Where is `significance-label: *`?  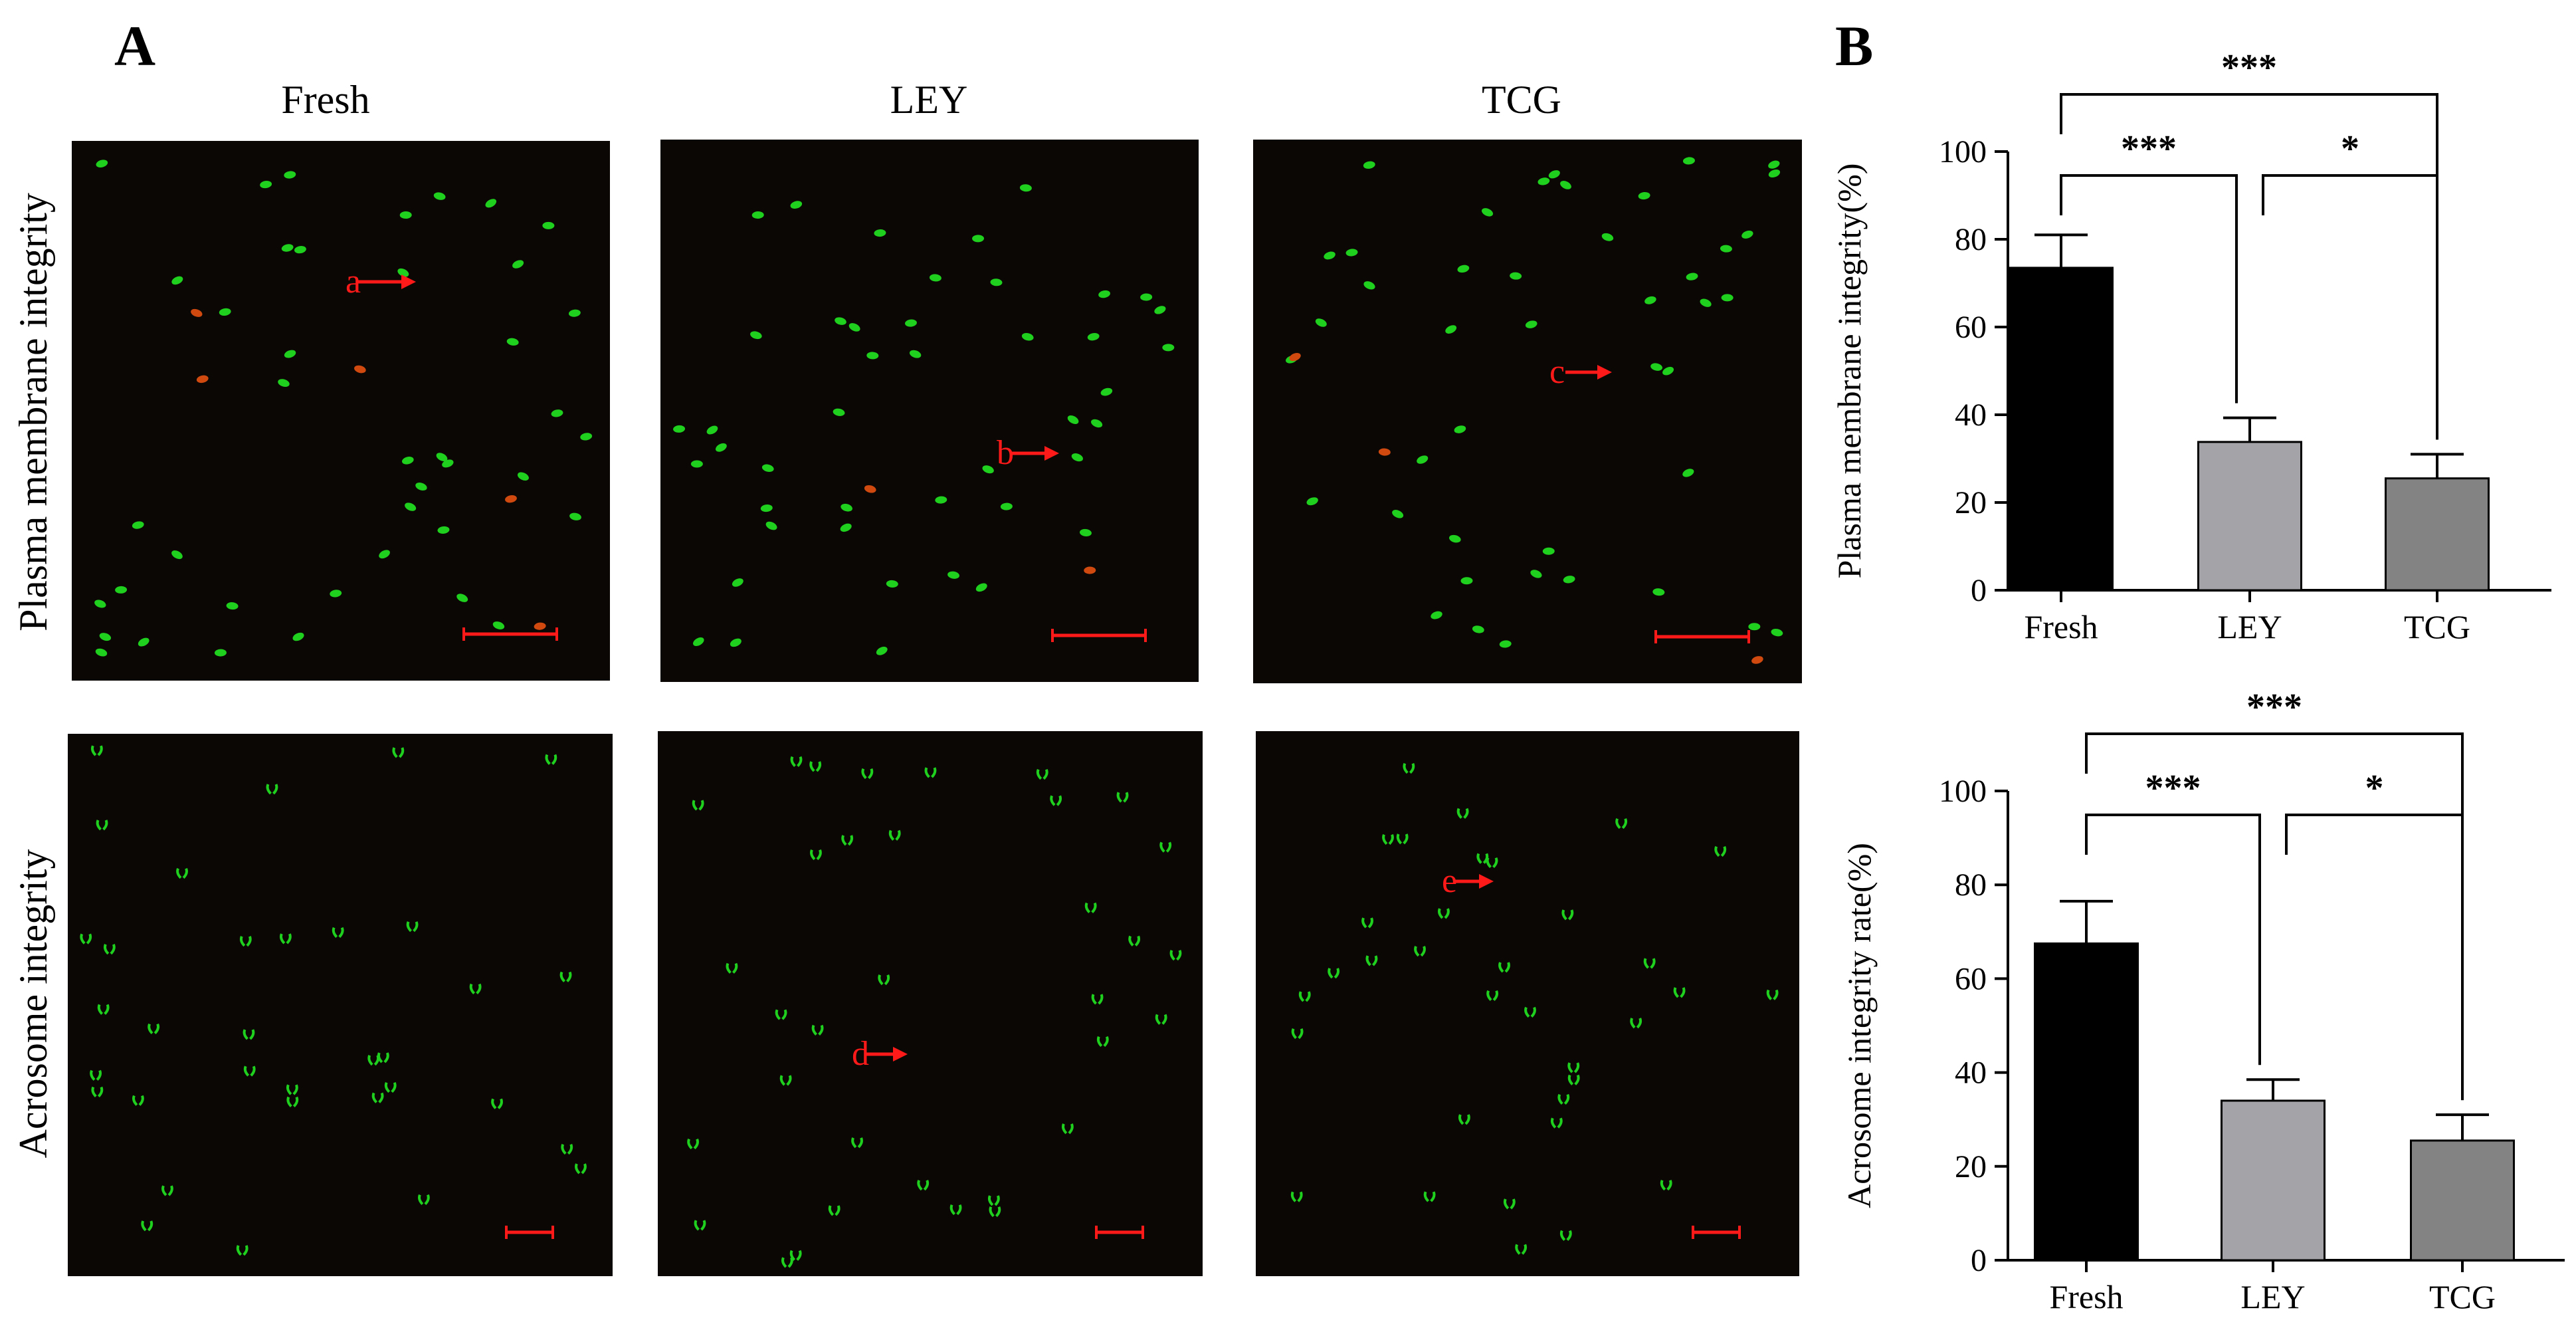 significance-label: * is located at coordinates (2375, 788).